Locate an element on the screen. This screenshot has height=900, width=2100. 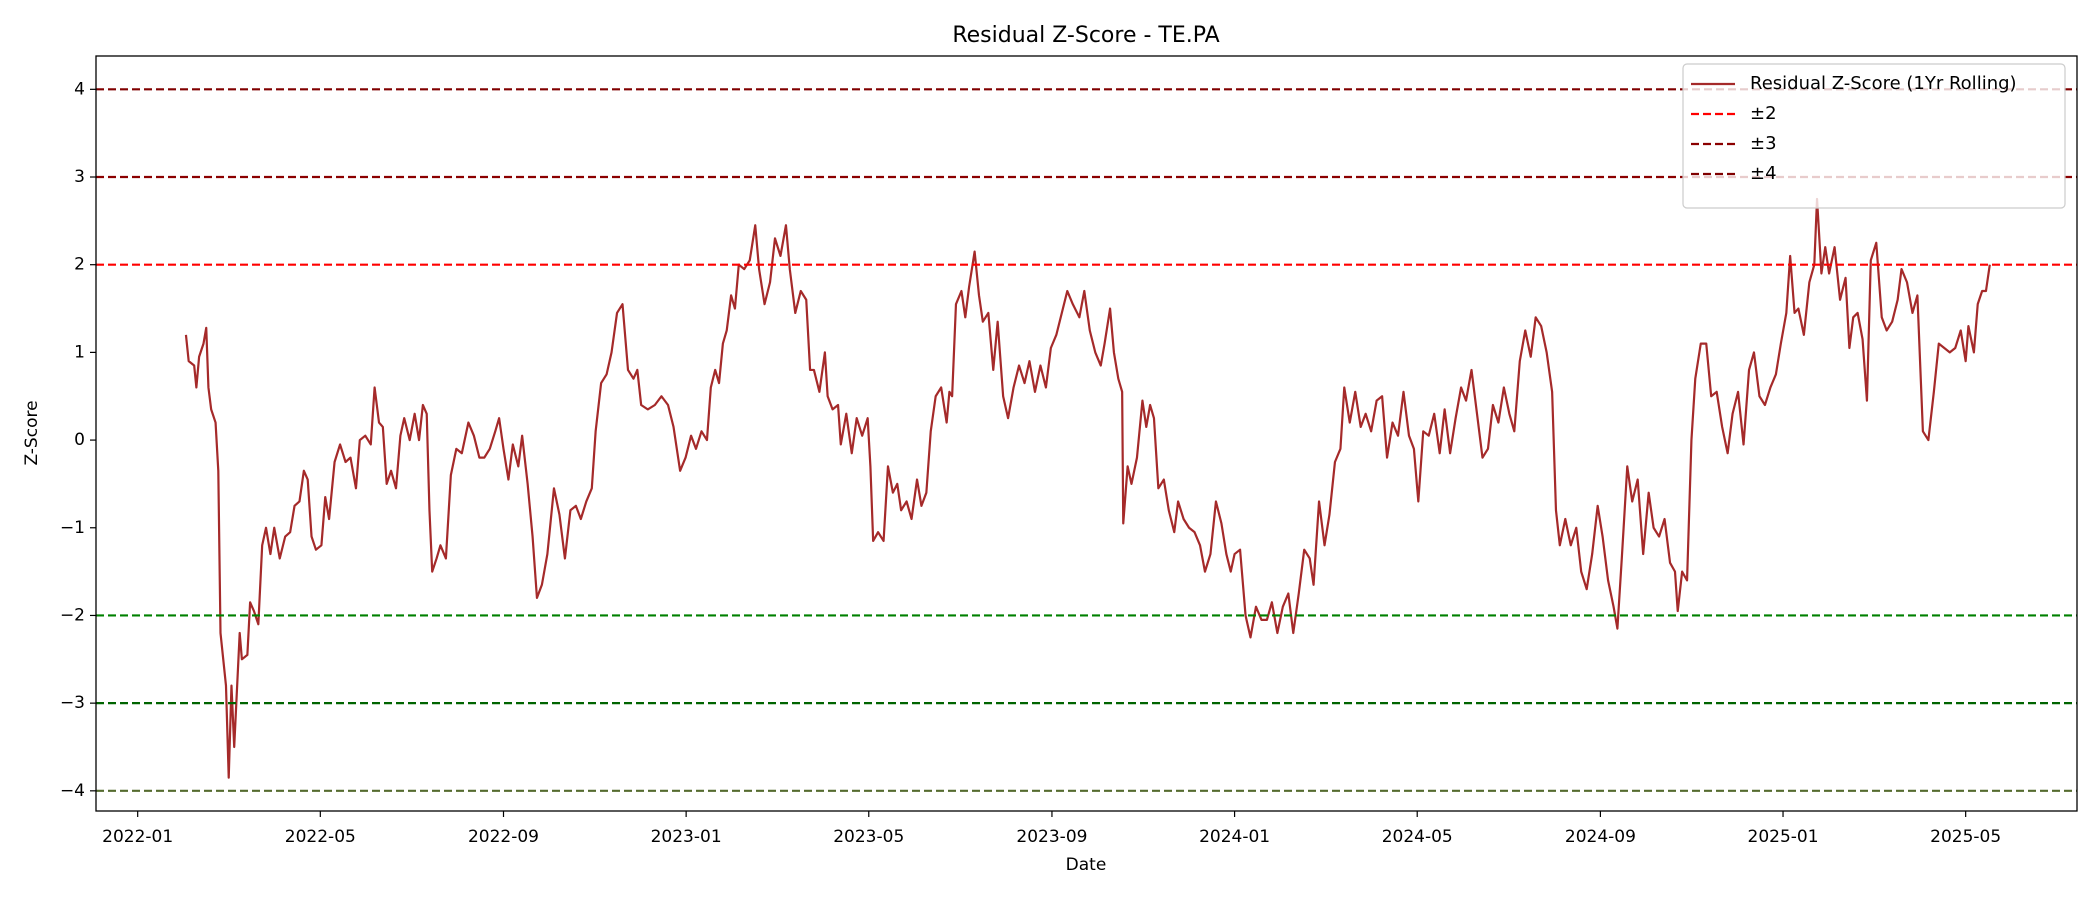
x-axis-label: Date is located at coordinates (1086, 865).